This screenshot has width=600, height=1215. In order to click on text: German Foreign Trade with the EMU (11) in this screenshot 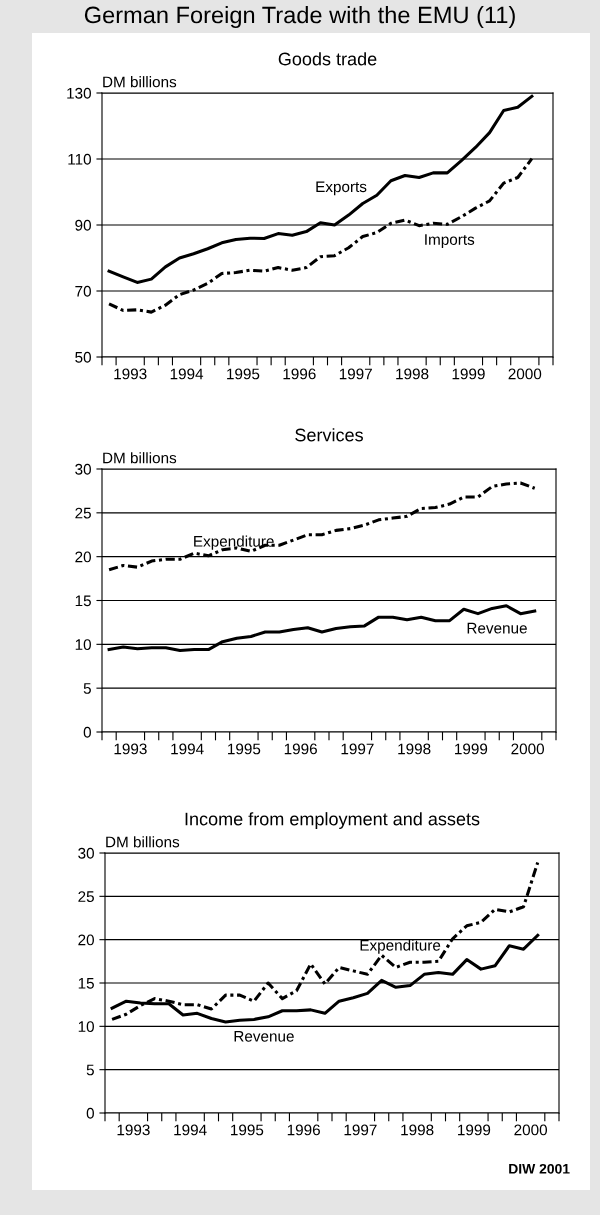, I will do `click(299, 17)`.